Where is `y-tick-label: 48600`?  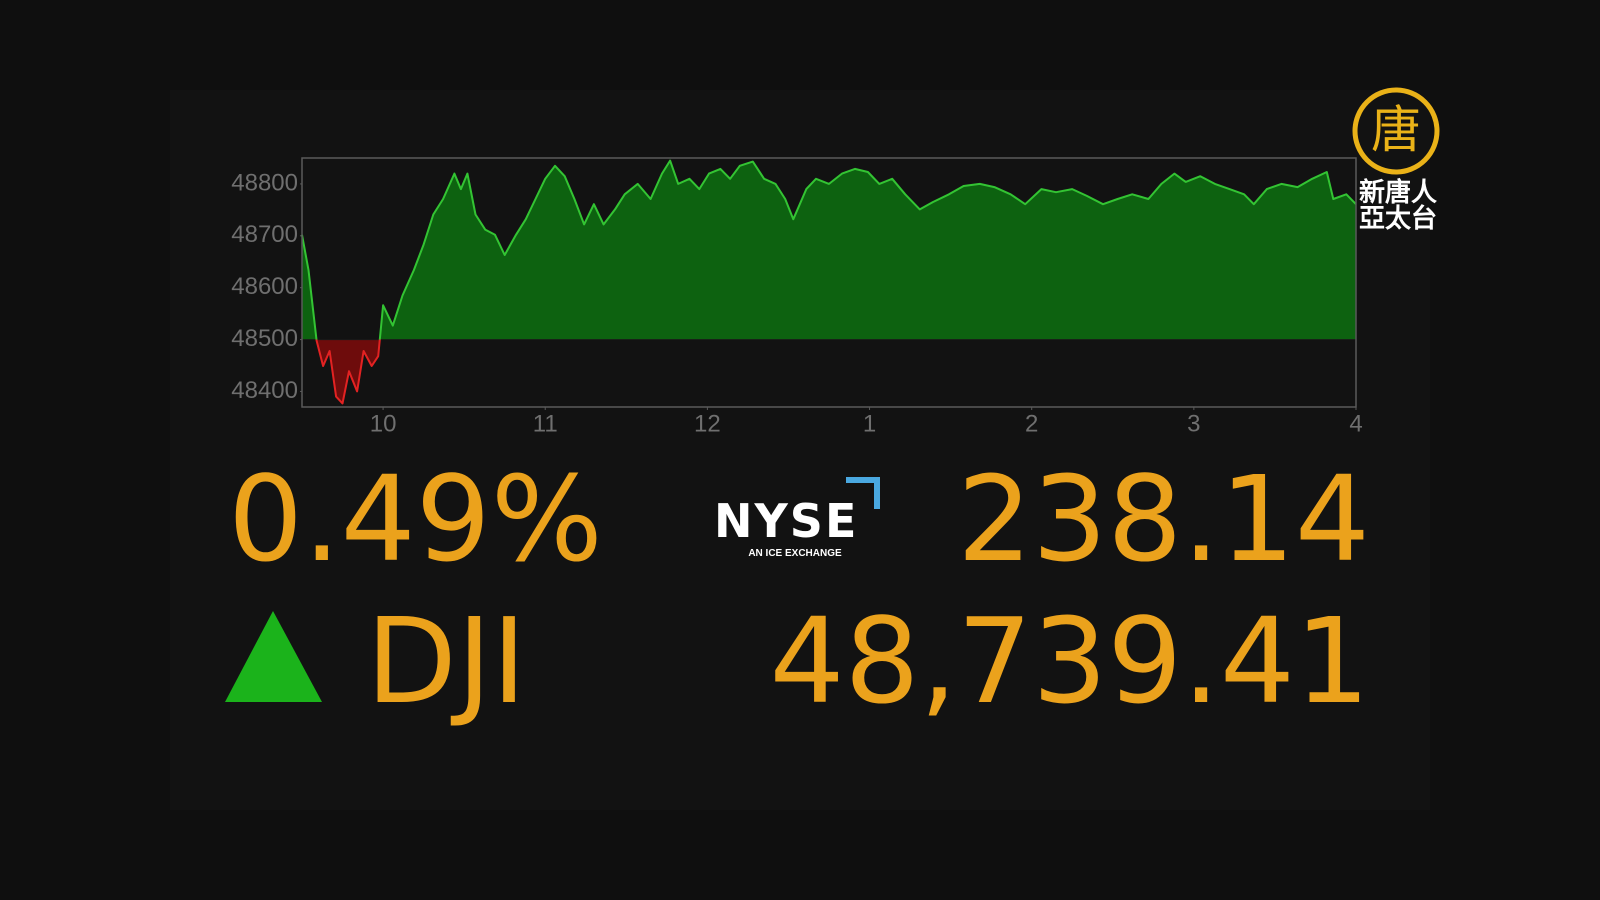
y-tick-label: 48600 is located at coordinates (264, 286).